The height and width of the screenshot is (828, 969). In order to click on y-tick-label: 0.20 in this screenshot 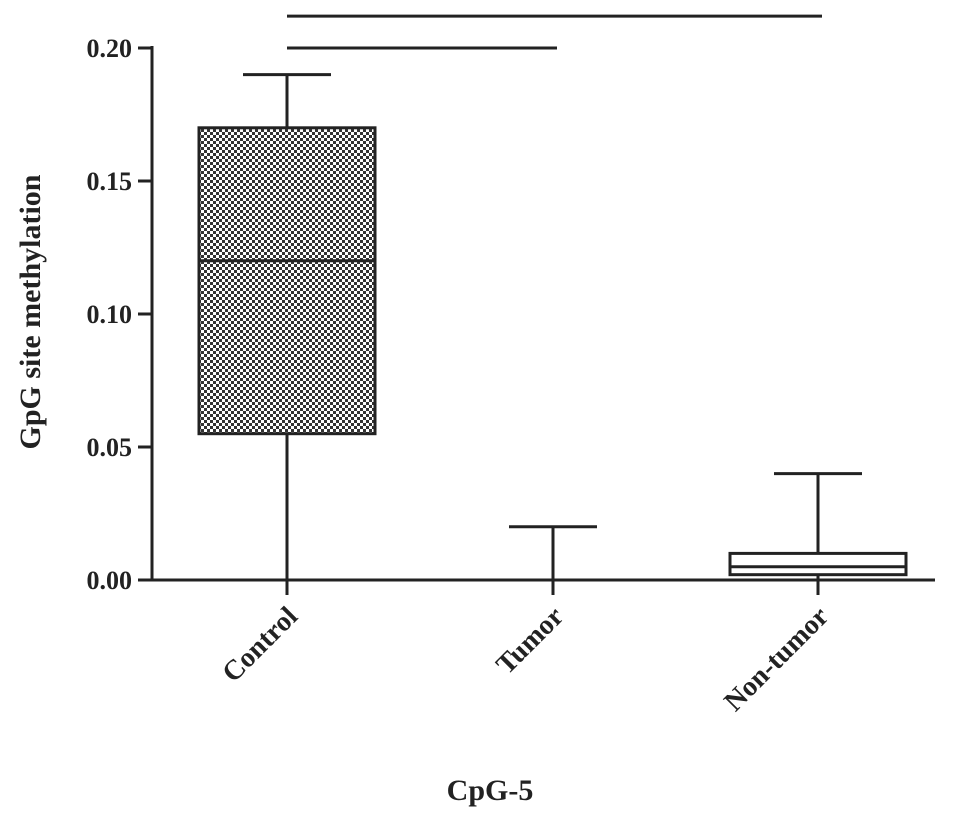, I will do `click(110, 48)`.